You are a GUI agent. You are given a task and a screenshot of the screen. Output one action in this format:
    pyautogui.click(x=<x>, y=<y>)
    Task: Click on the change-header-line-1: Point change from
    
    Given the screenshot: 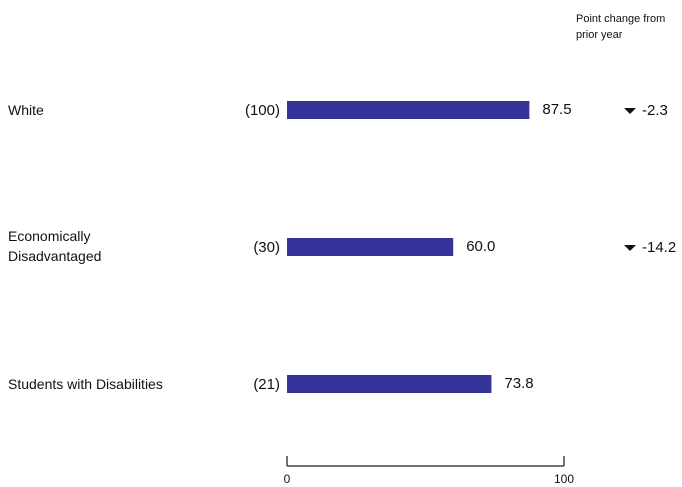 What is the action you would take?
    pyautogui.click(x=620, y=19)
    